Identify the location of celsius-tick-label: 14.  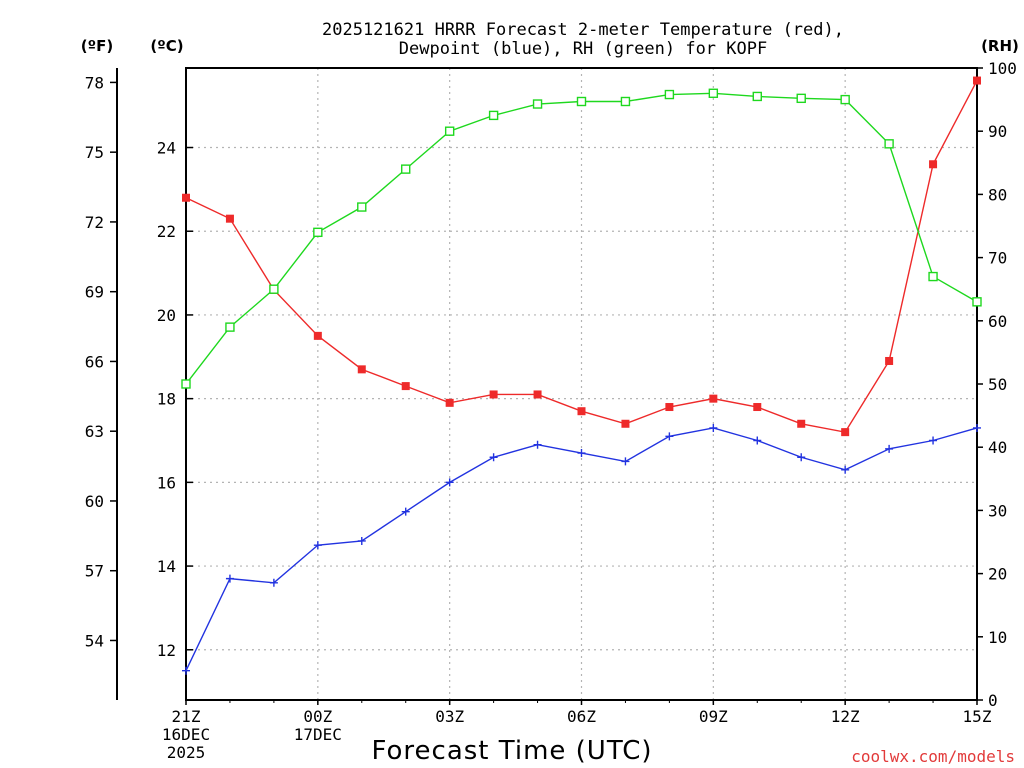
(166, 566).